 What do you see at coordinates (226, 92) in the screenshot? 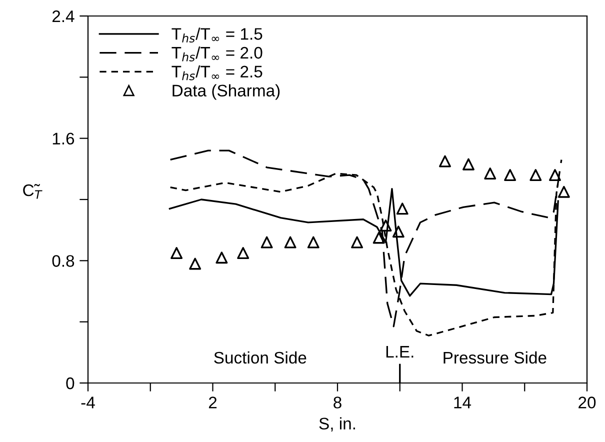
I see `legend-label: Data (Sharma)` at bounding box center [226, 92].